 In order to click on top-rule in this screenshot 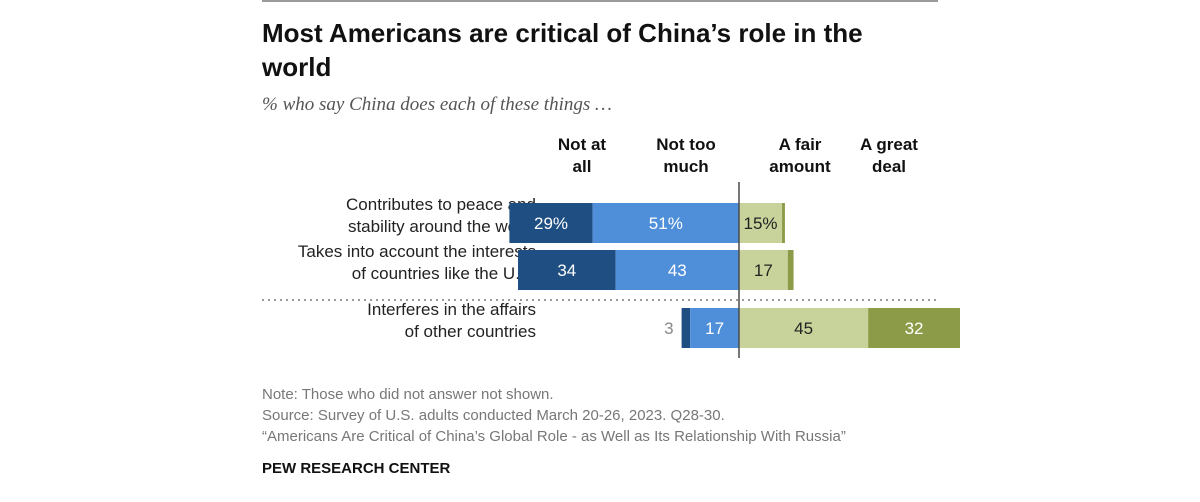, I will do `click(600, 1)`.